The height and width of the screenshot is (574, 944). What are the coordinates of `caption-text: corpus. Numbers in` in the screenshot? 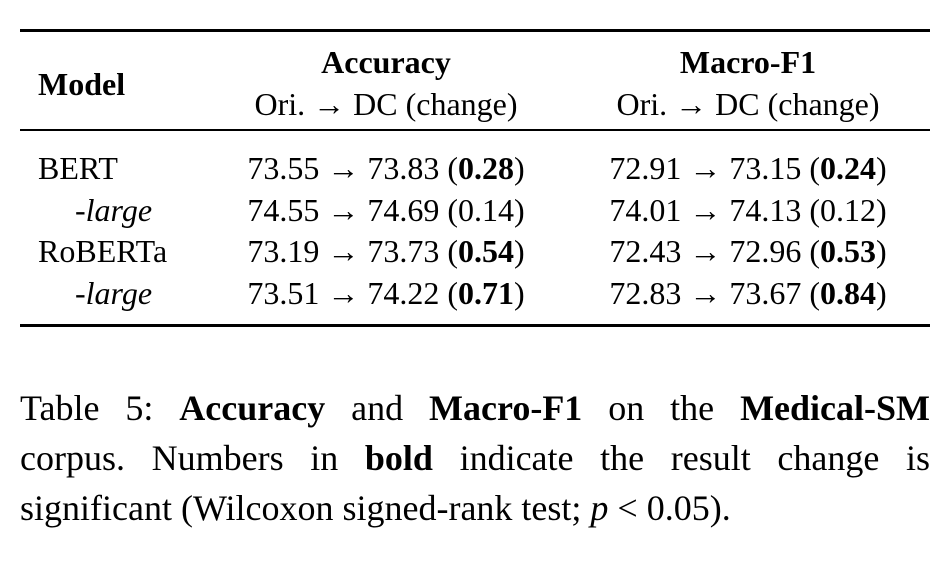 It's located at (192, 458).